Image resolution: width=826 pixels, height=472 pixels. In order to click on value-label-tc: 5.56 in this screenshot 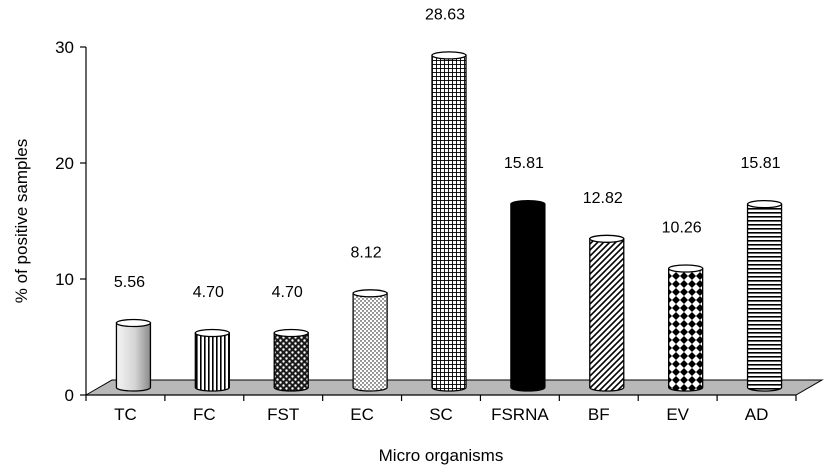, I will do `click(129, 282)`.